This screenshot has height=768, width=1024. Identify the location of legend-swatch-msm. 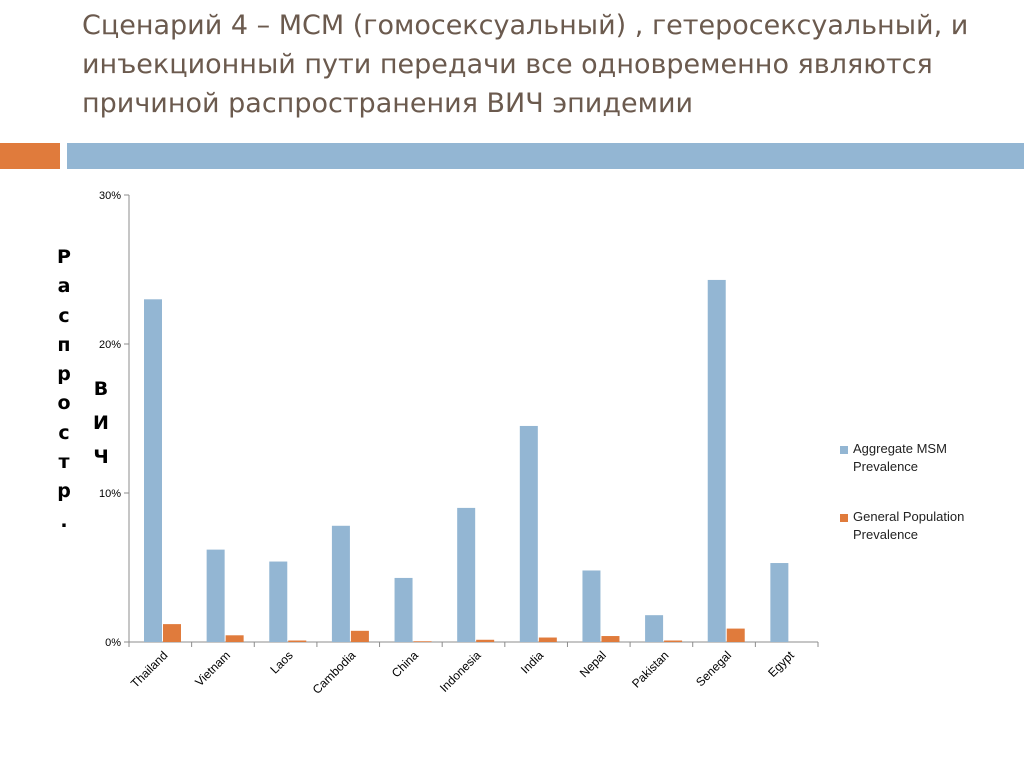
(844, 450).